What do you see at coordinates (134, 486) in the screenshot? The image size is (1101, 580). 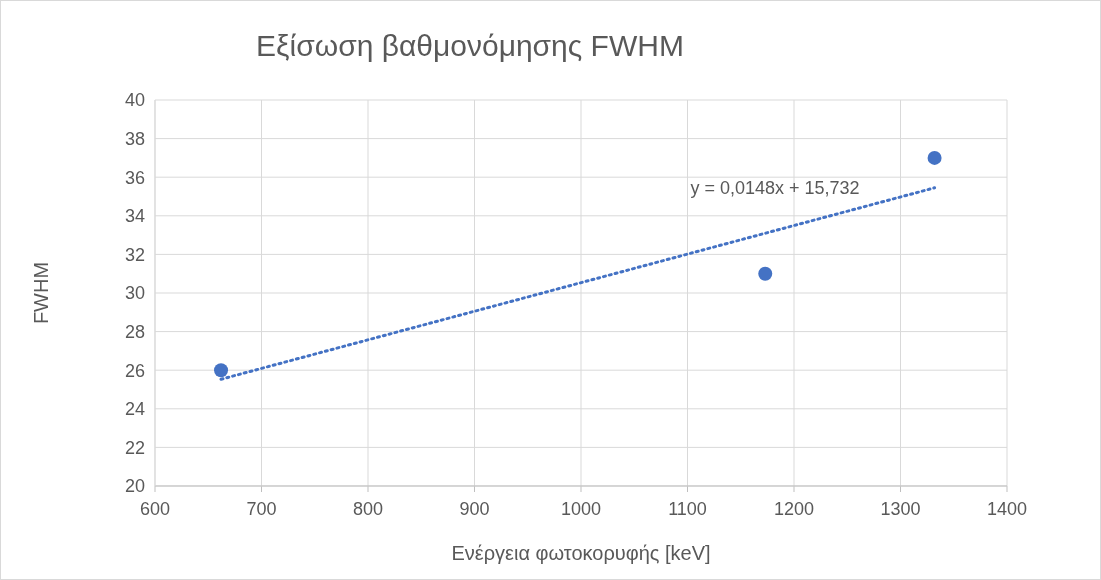 I see `y-tick-label: 20` at bounding box center [134, 486].